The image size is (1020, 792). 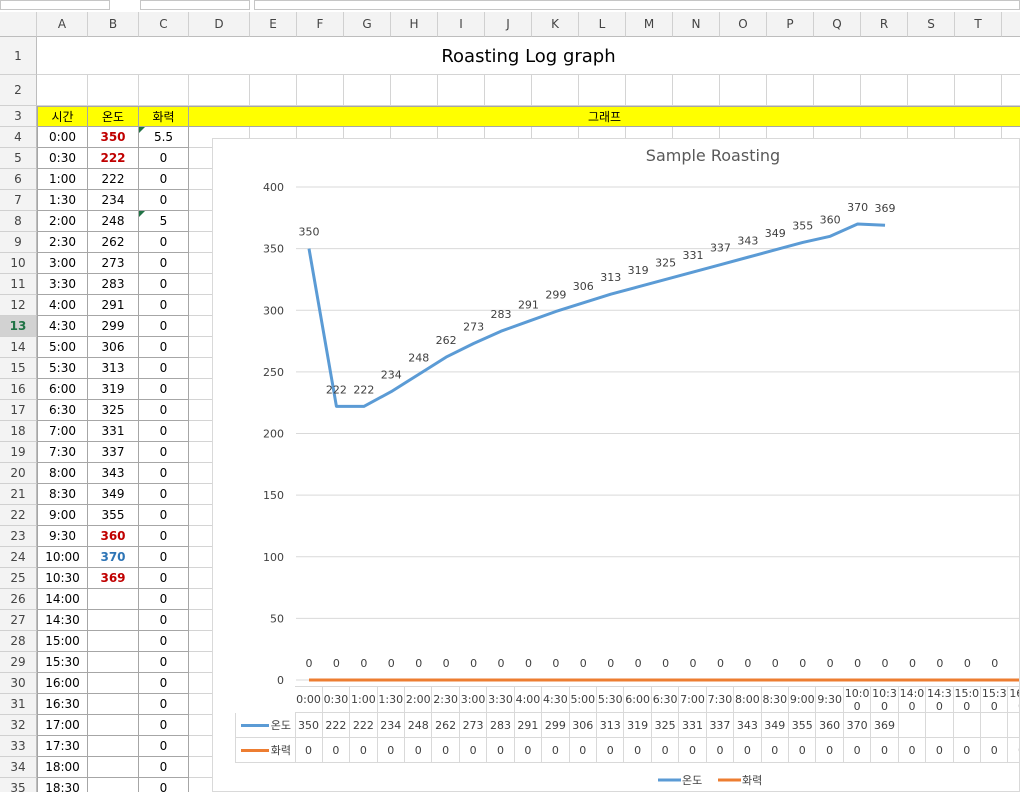 What do you see at coordinates (62, 347) in the screenshot?
I see `time-cell: 5:00` at bounding box center [62, 347].